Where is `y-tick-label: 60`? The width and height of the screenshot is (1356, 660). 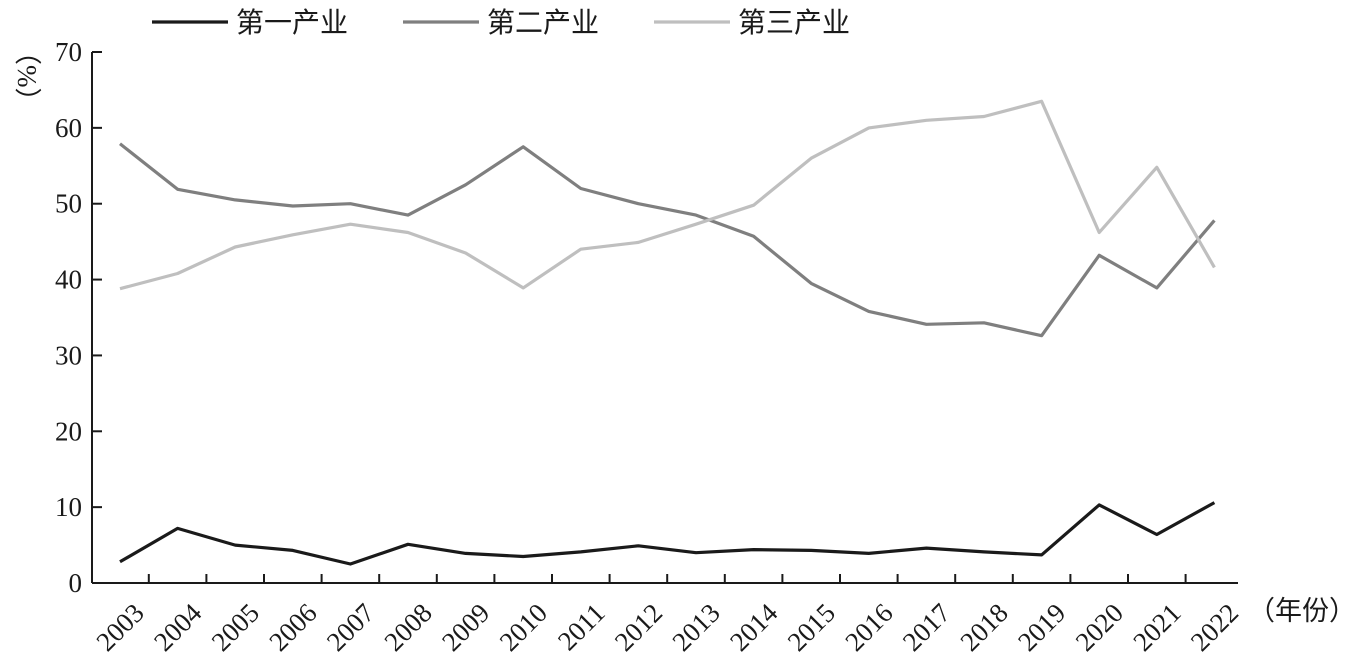
y-tick-label: 60 is located at coordinates (68, 128).